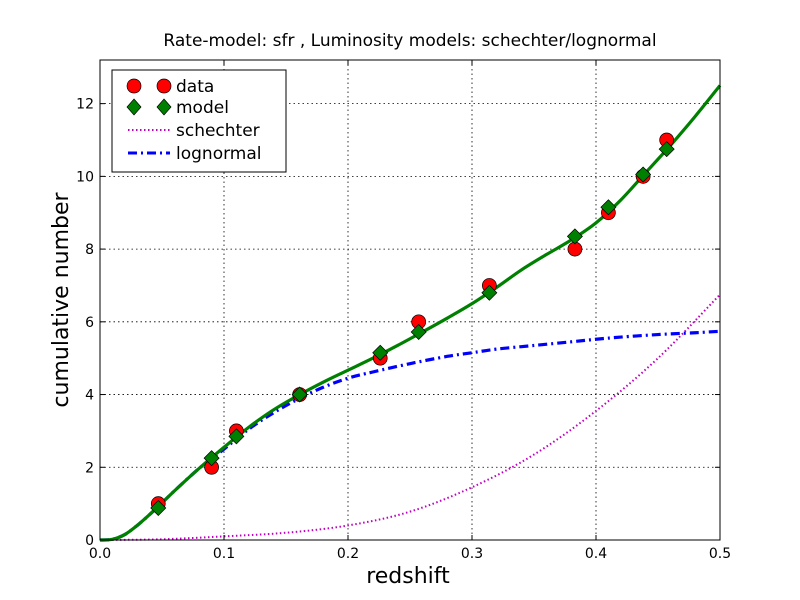 The height and width of the screenshot is (600, 800). What do you see at coordinates (89, 396) in the screenshot?
I see `y-tick-label: 4` at bounding box center [89, 396].